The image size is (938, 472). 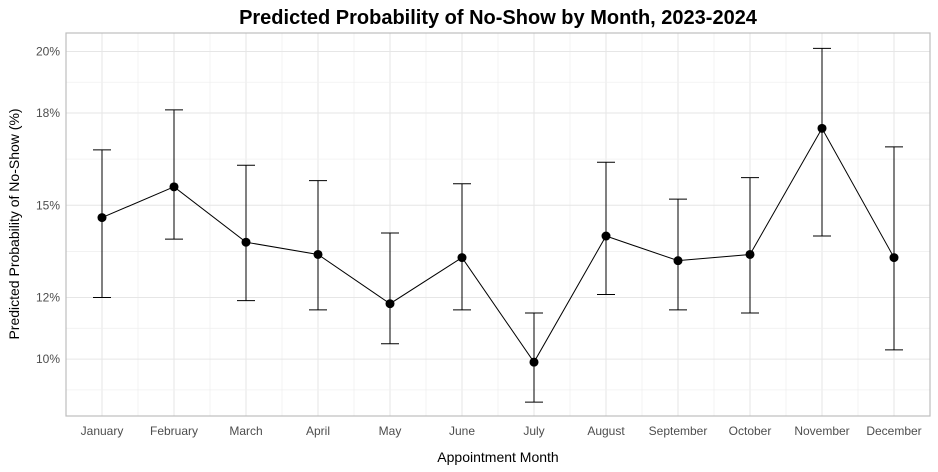 I want to click on y-axis-title: Predicted Probability of No-Show (%), so click(x=14, y=223).